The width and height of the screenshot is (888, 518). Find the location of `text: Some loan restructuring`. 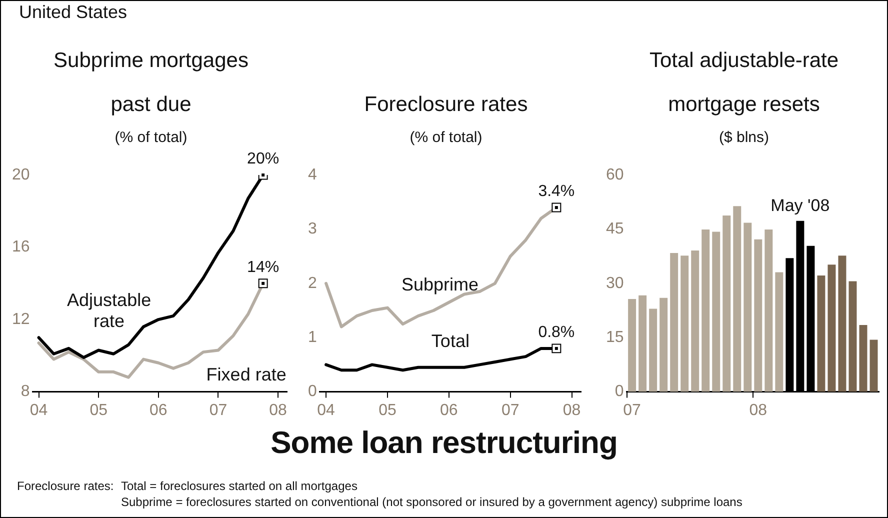

text: Some loan restructuring is located at coordinates (444, 443).